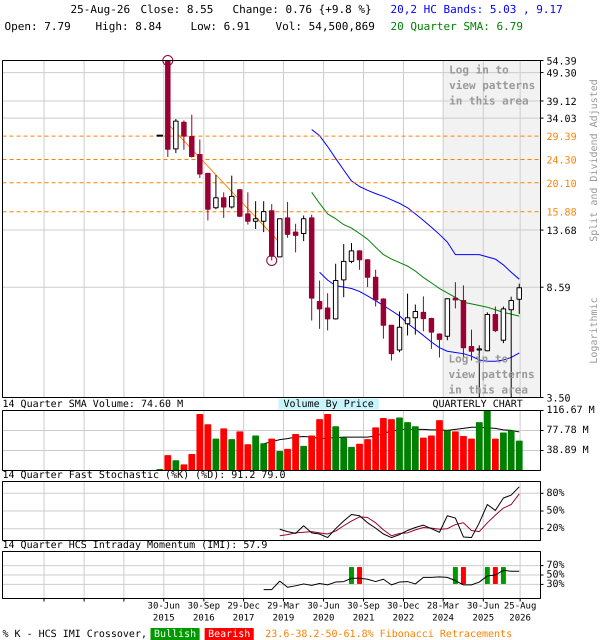  I want to click on y-tick-label: 38.89 M, so click(567, 450).